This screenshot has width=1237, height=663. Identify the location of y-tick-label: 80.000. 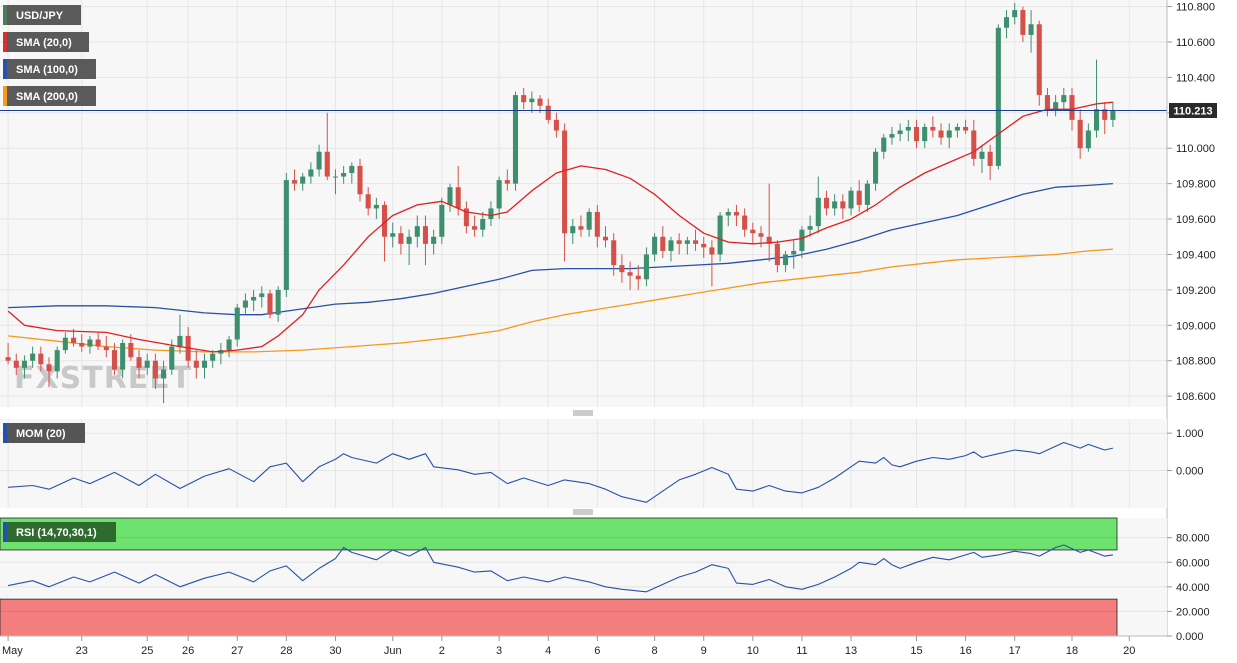
(1193, 539).